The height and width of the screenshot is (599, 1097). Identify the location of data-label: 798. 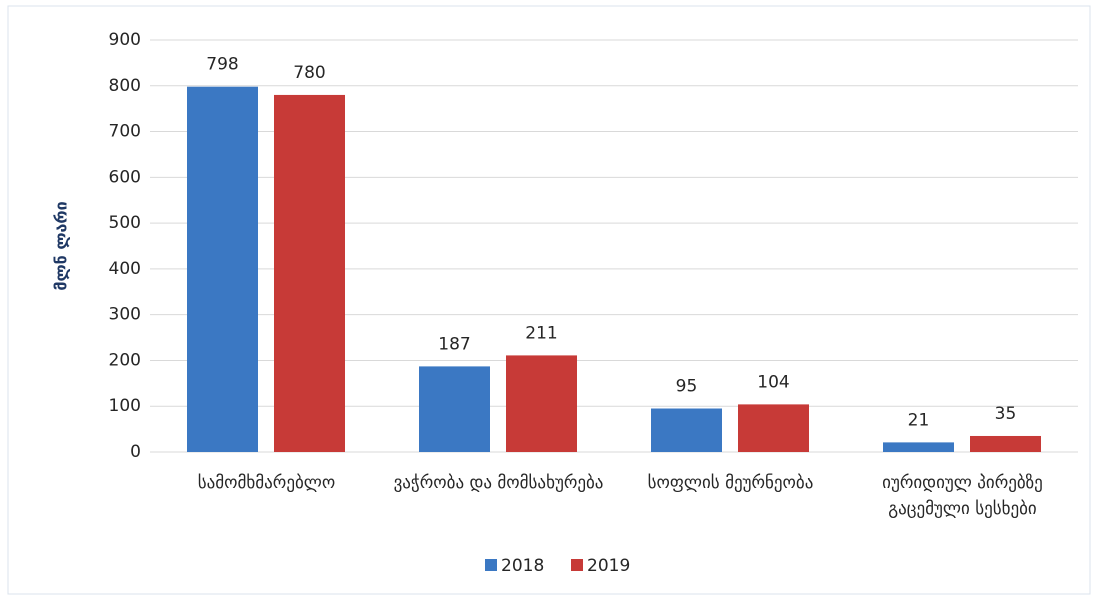
(222, 65).